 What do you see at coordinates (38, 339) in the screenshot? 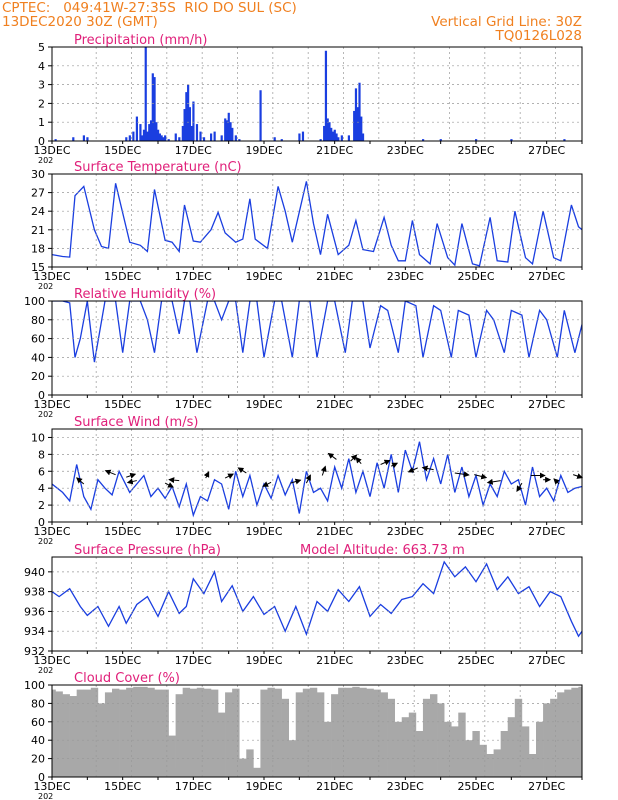
I see `y-tick-label: 60` at bounding box center [38, 339].